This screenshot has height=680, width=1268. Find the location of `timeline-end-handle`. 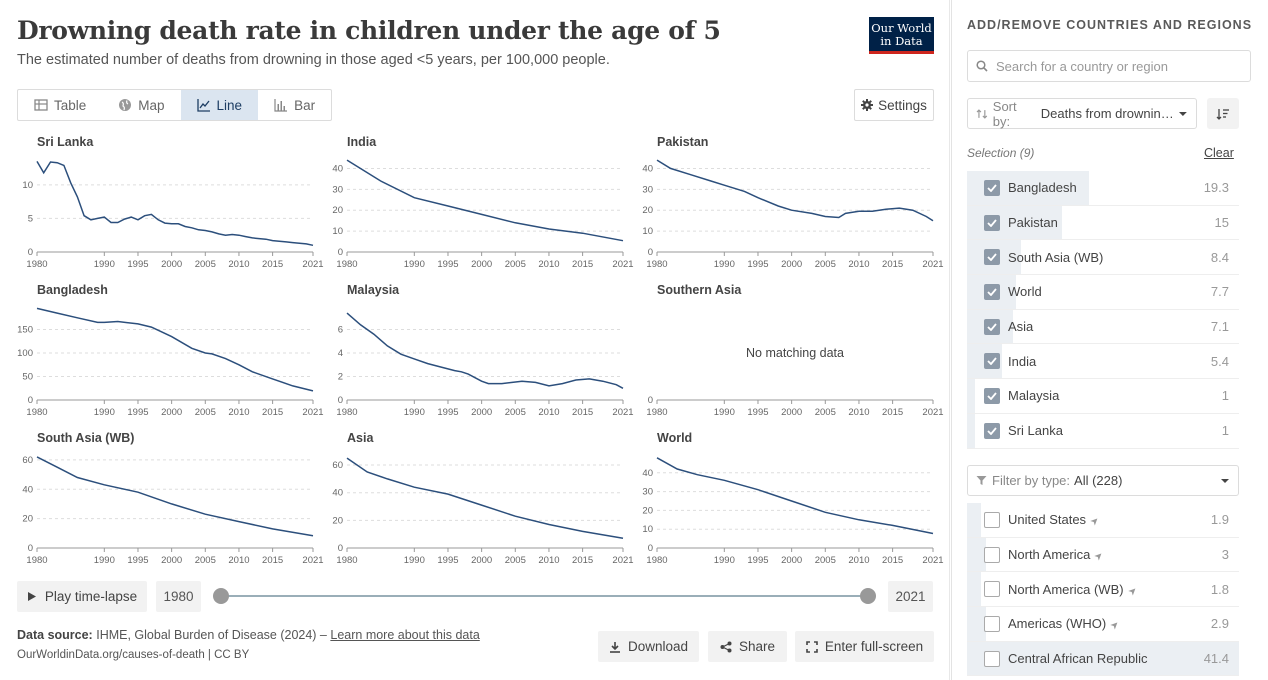

timeline-end-handle is located at coordinates (868, 596).